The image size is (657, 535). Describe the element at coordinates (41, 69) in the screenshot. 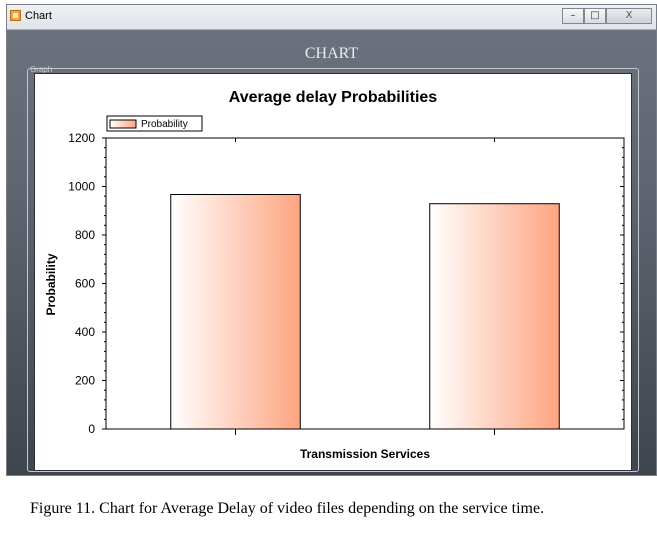

I see `graph-groupbox-label: Graph` at that location.